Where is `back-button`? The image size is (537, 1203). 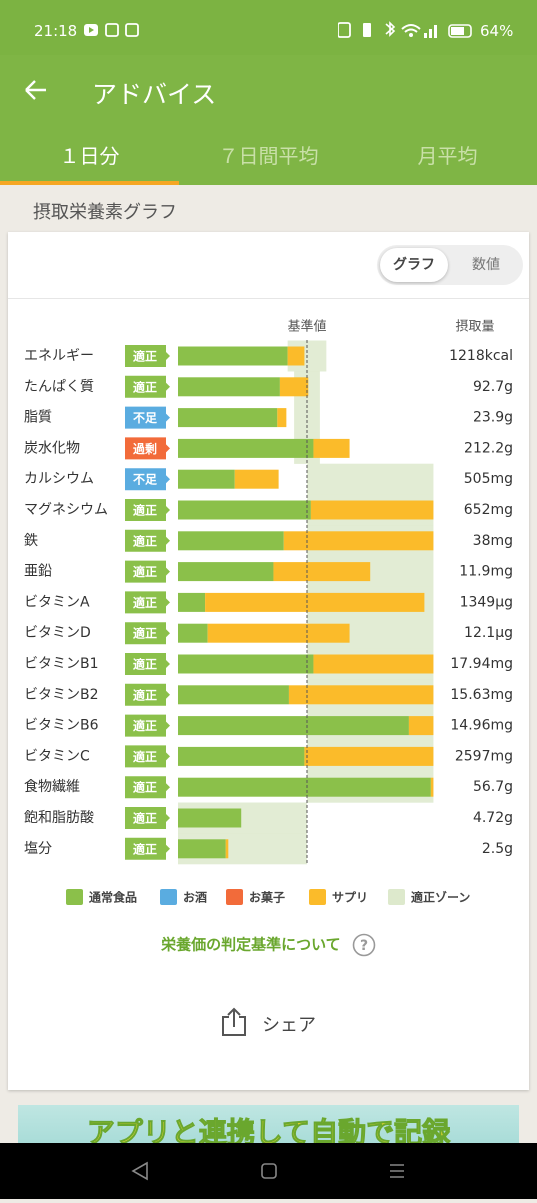
back-button is located at coordinates (36, 90).